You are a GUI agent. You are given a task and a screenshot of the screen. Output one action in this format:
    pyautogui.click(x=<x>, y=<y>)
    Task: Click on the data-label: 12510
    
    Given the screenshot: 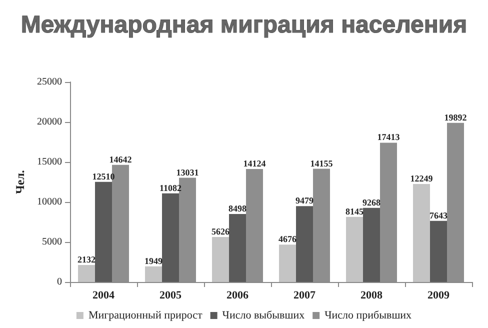 What is the action you would take?
    pyautogui.click(x=104, y=176)
    